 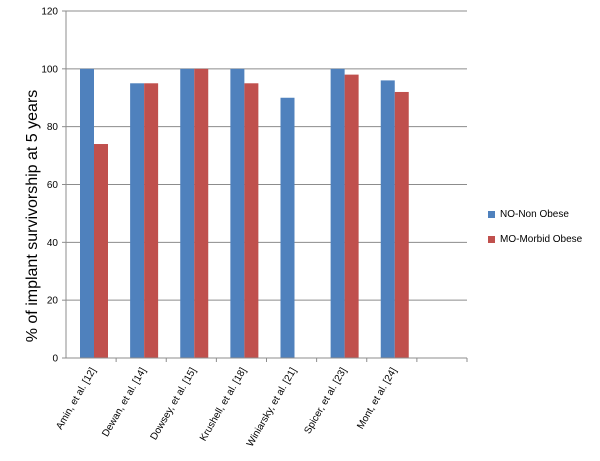 I want to click on x-category-label: Dowsey, et al. [15], so click(x=174, y=404).